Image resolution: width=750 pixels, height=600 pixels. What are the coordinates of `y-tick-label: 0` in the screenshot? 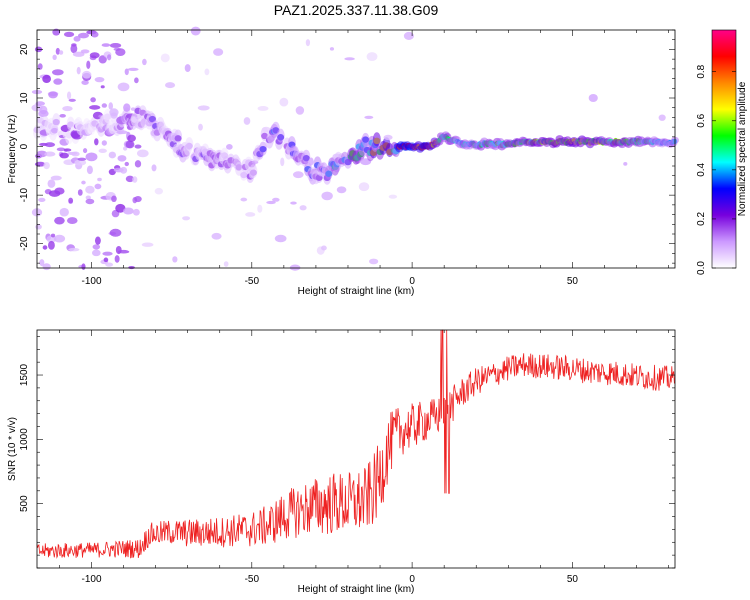 It's located at (24, 146).